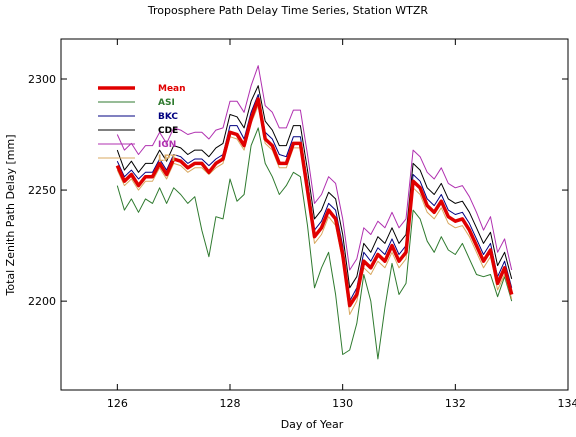 The height and width of the screenshot is (437, 576). Describe the element at coordinates (567, 403) in the screenshot. I see `x-tick-label: 134` at that location.